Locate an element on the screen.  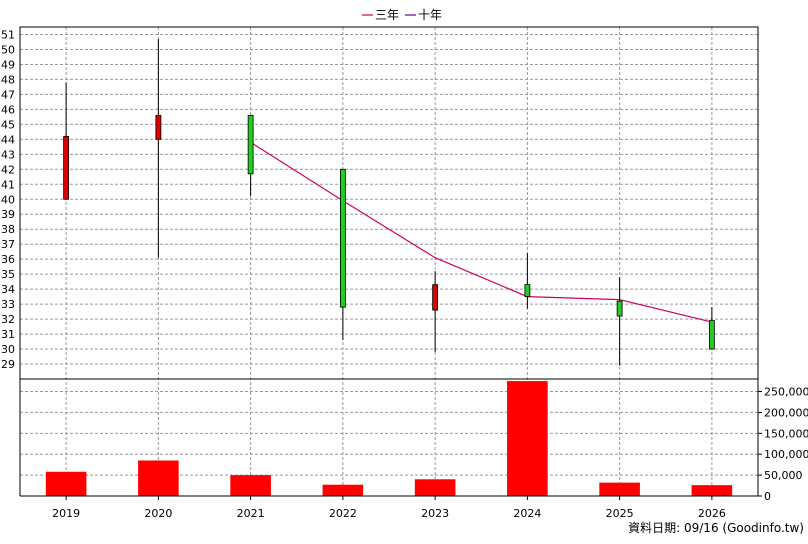
price-tick-label: 47 is located at coordinates (8, 94).